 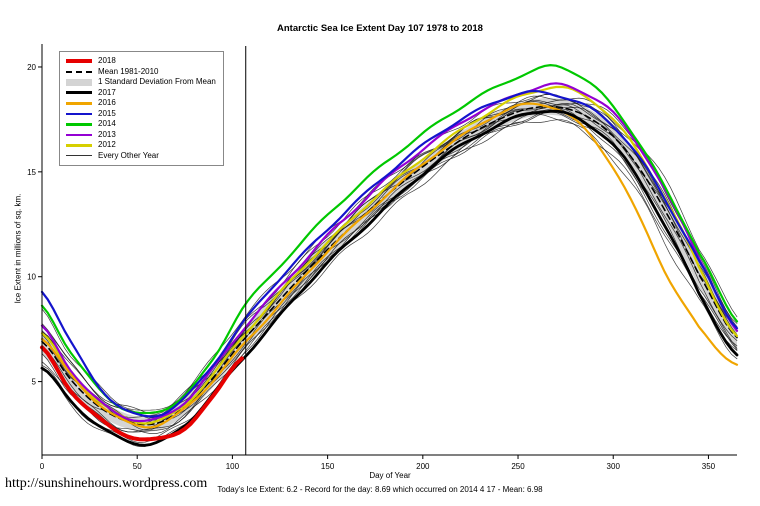 What do you see at coordinates (107, 113) in the screenshot?
I see `legend-label: 2015` at bounding box center [107, 113].